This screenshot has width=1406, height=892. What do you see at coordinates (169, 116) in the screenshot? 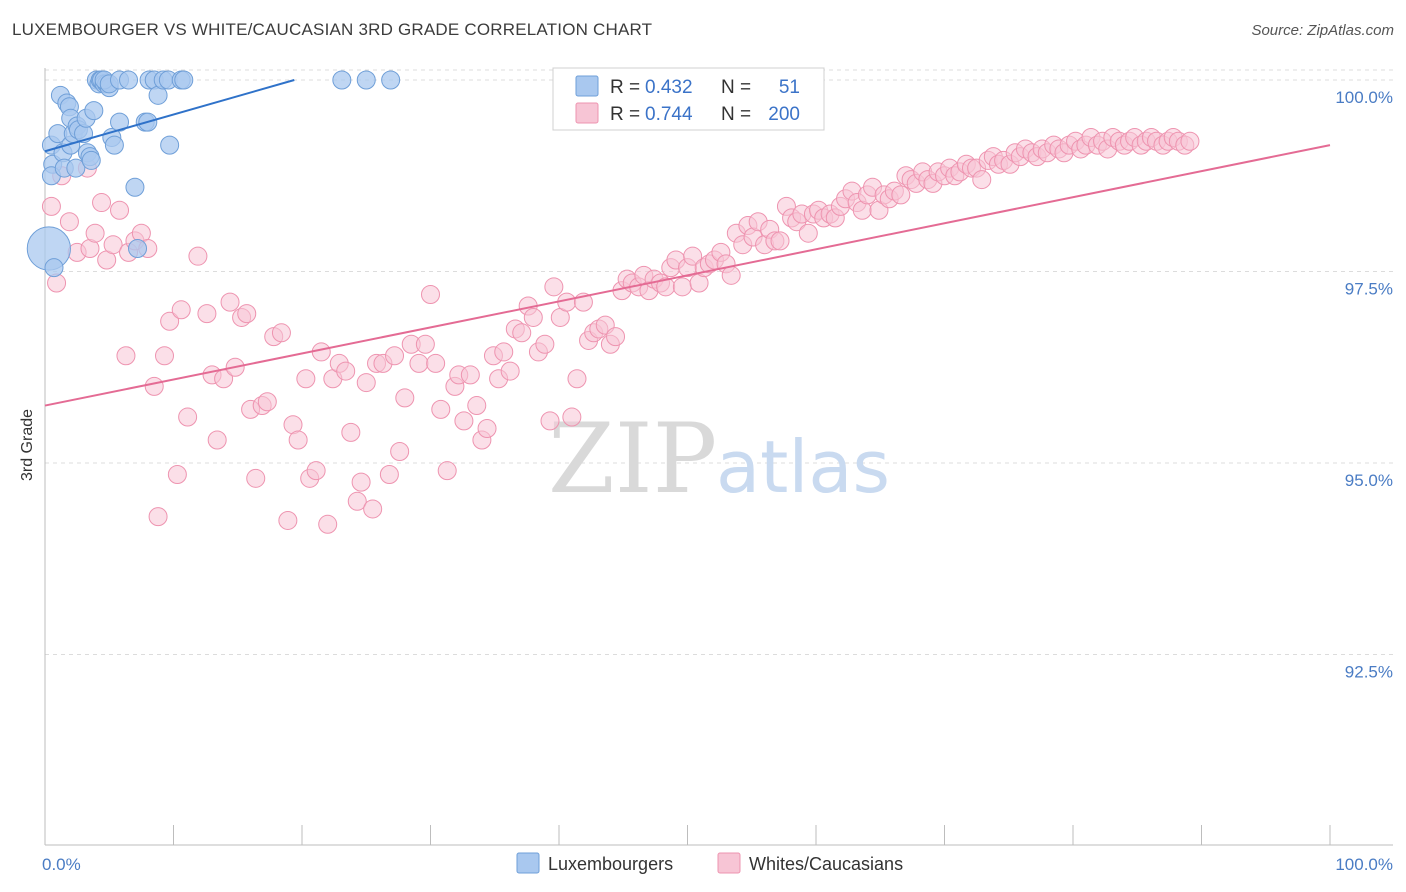
I see `luxembourger-trendline` at bounding box center [169, 116].